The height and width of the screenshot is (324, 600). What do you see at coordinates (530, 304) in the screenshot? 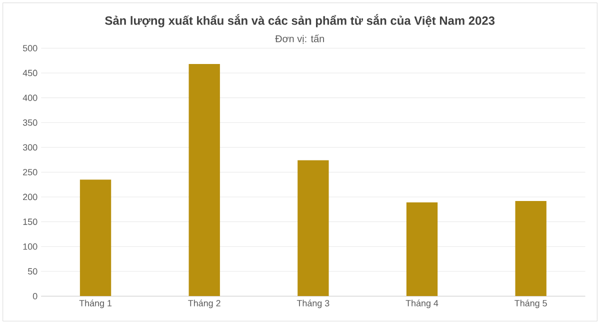
I see `x-tick-label: Tháng 5` at bounding box center [530, 304].